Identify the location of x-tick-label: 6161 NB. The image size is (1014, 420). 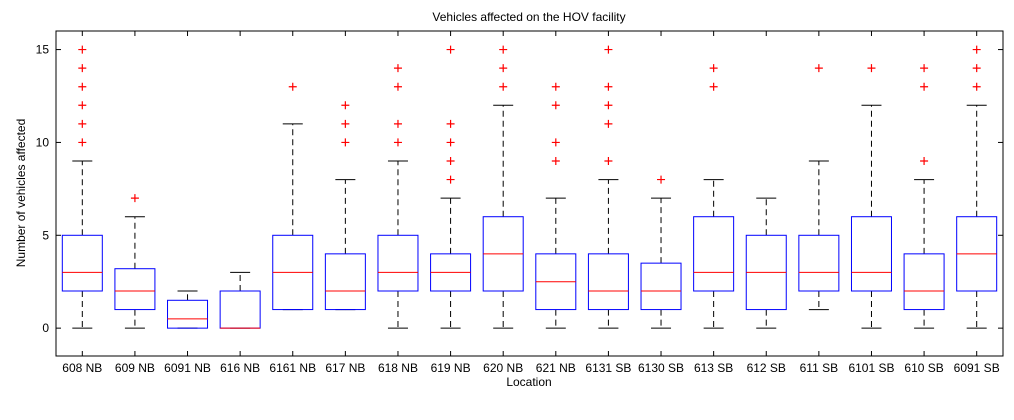
(292, 368).